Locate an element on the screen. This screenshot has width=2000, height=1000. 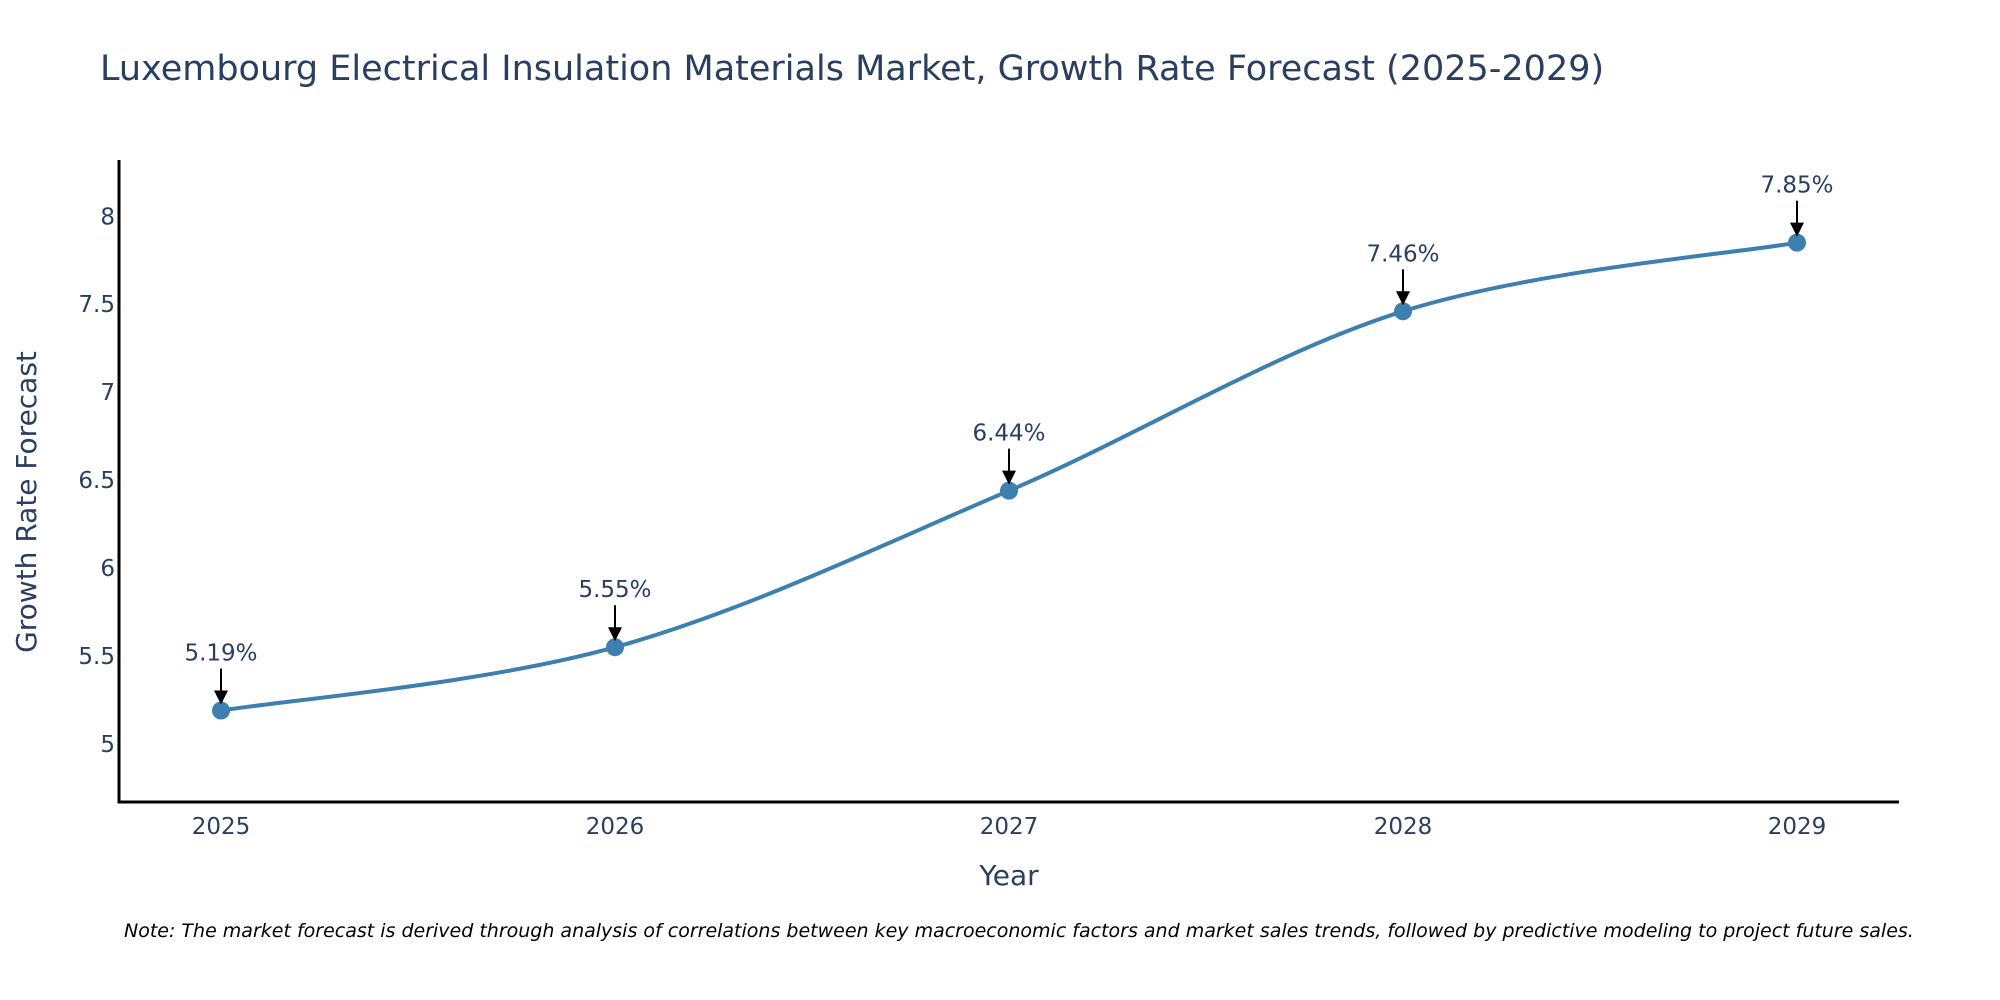
data-label: 5.19% is located at coordinates (220, 654).